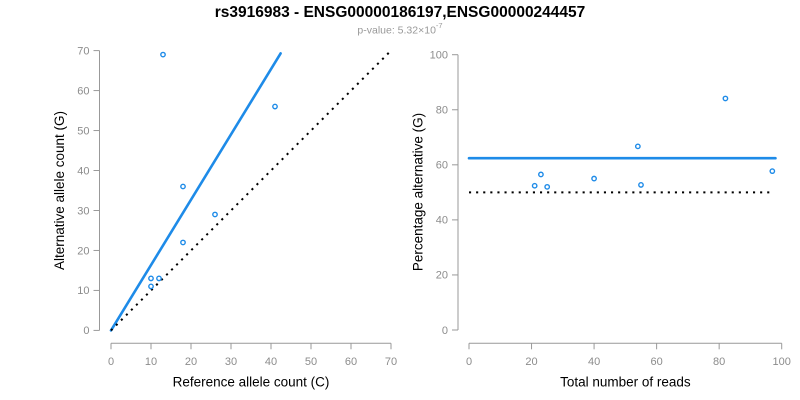 Image resolution: width=800 pixels, height=400 pixels. Describe the element at coordinates (83, 211) in the screenshot. I see `y-tick-label: 30` at that location.